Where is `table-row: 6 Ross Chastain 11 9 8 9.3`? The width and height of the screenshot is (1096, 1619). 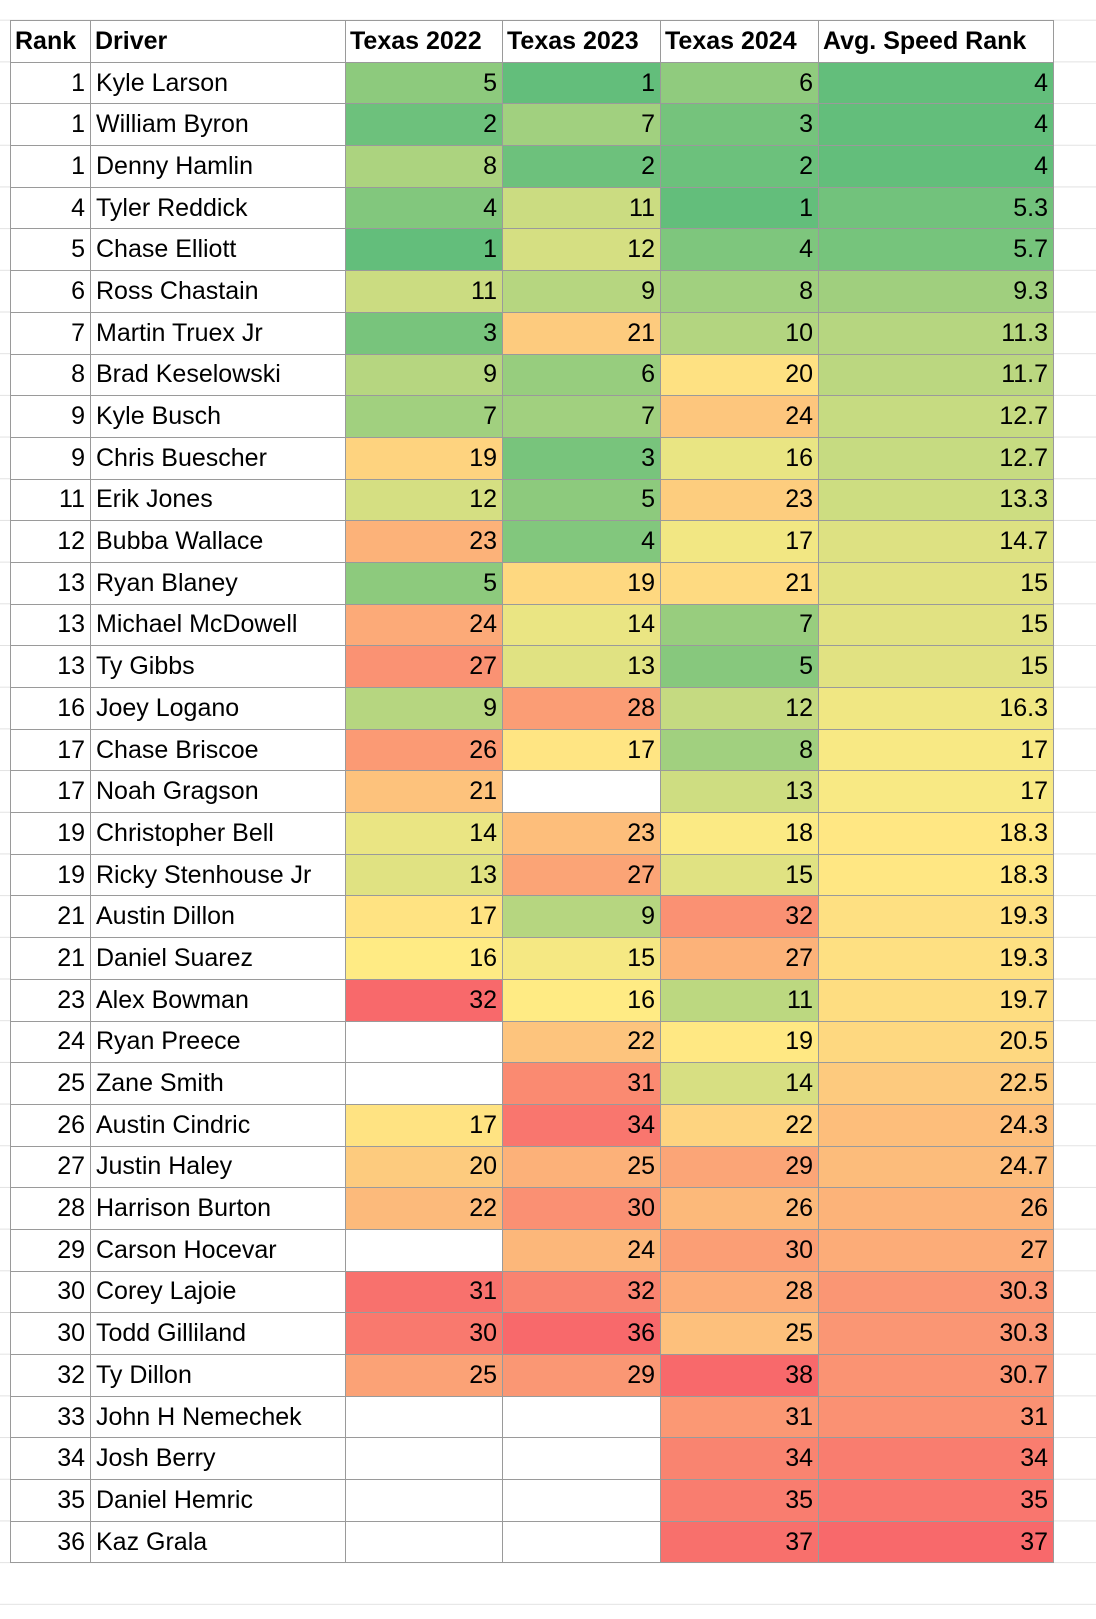
table-row: 6 Ross Chastain 11 9 8 9.3 is located at coordinates (532, 291).